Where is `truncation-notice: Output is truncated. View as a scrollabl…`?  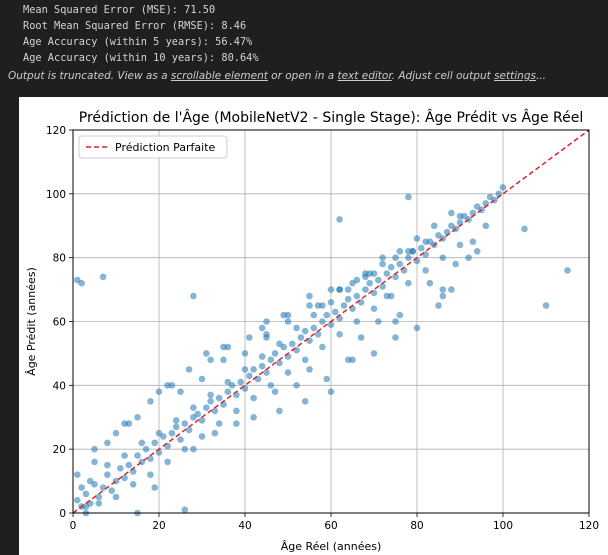
truncation-notice: Output is truncated. View as a scrollabl… is located at coordinates (277, 76).